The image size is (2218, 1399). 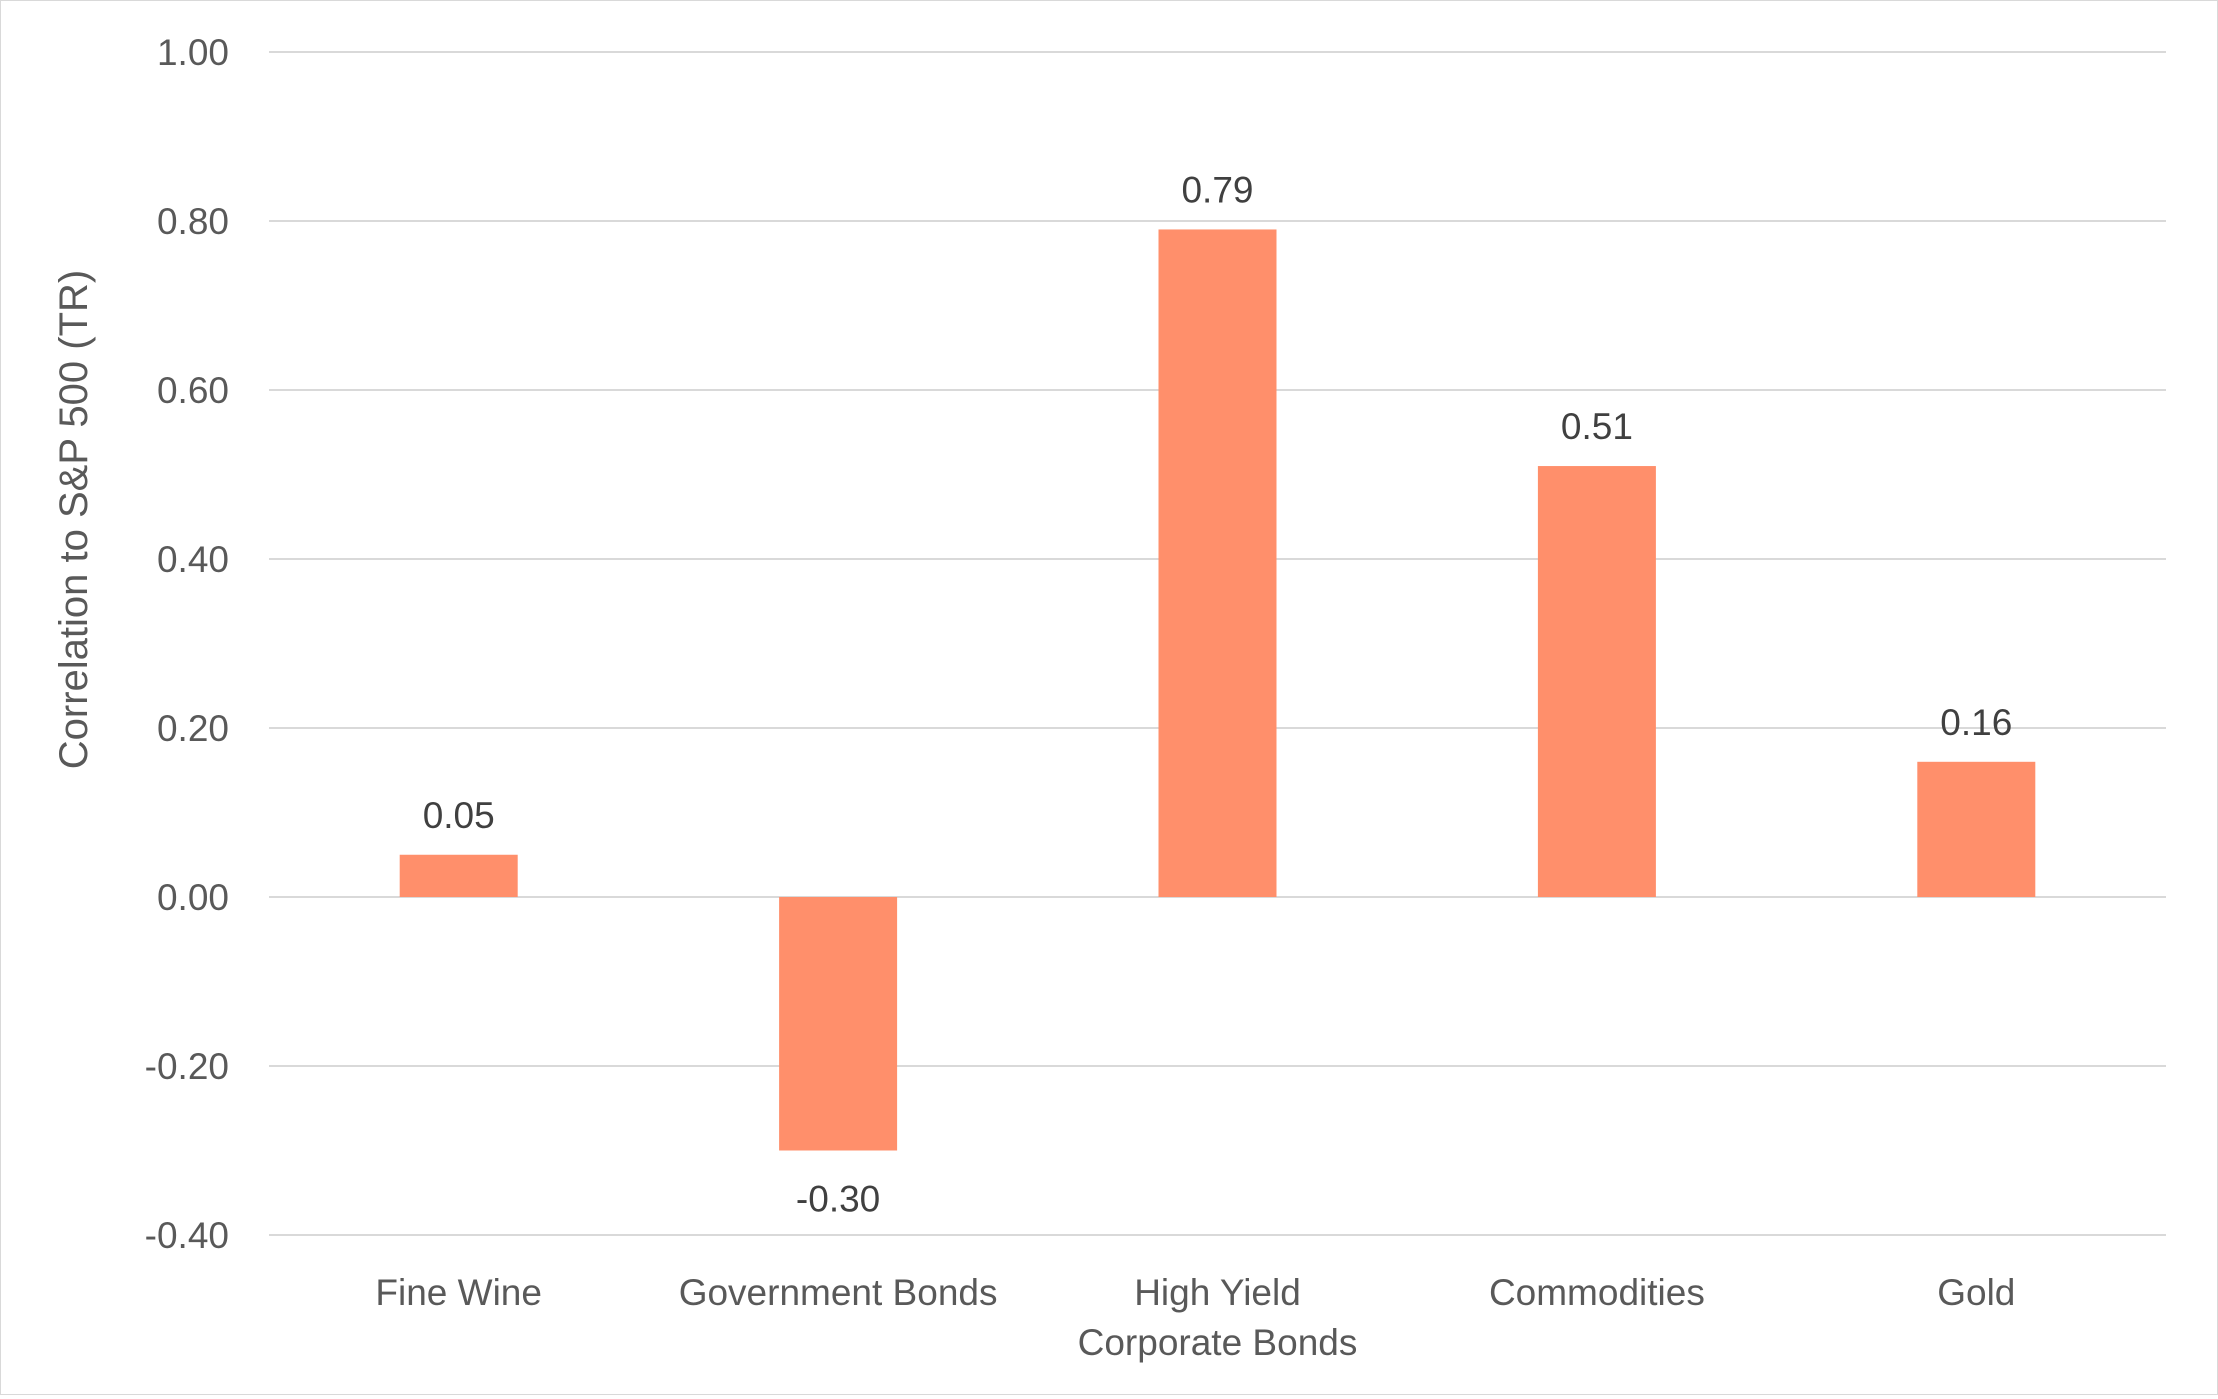 I want to click on x-tick-label: Corporate Bonds, so click(x=1218, y=1342).